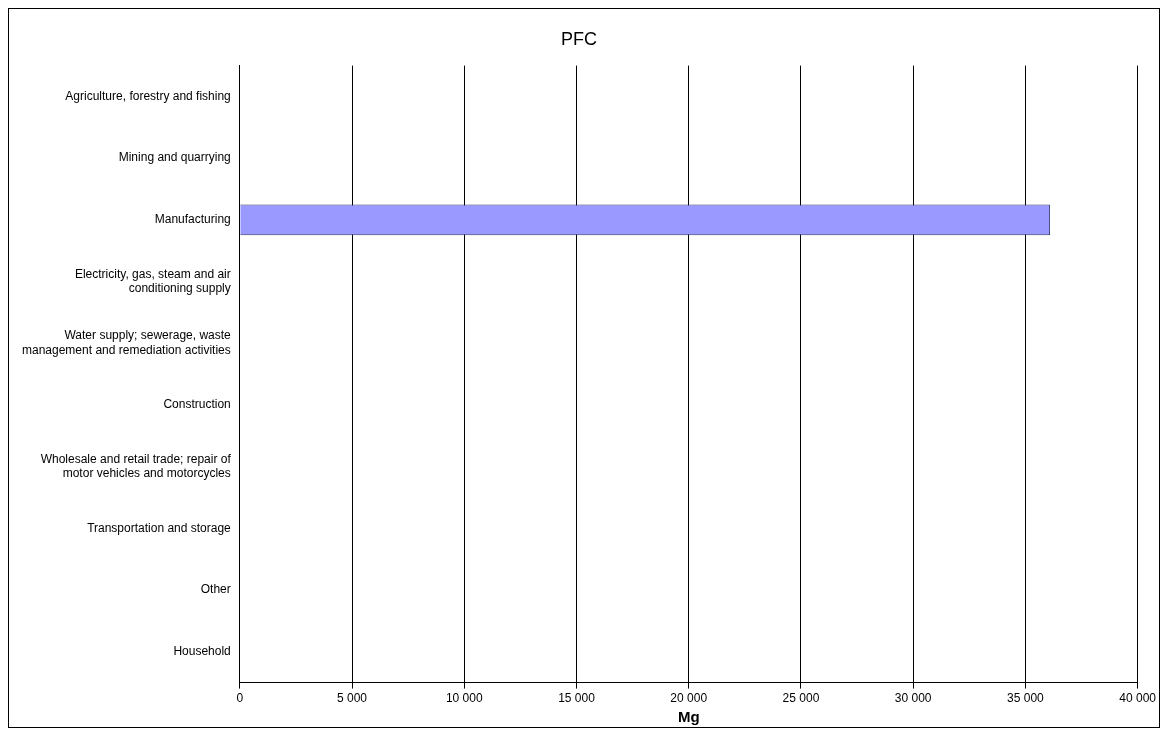 This screenshot has width=1169, height=740. Describe the element at coordinates (577, 698) in the screenshot. I see `x-tick-label: 15 000` at that location.